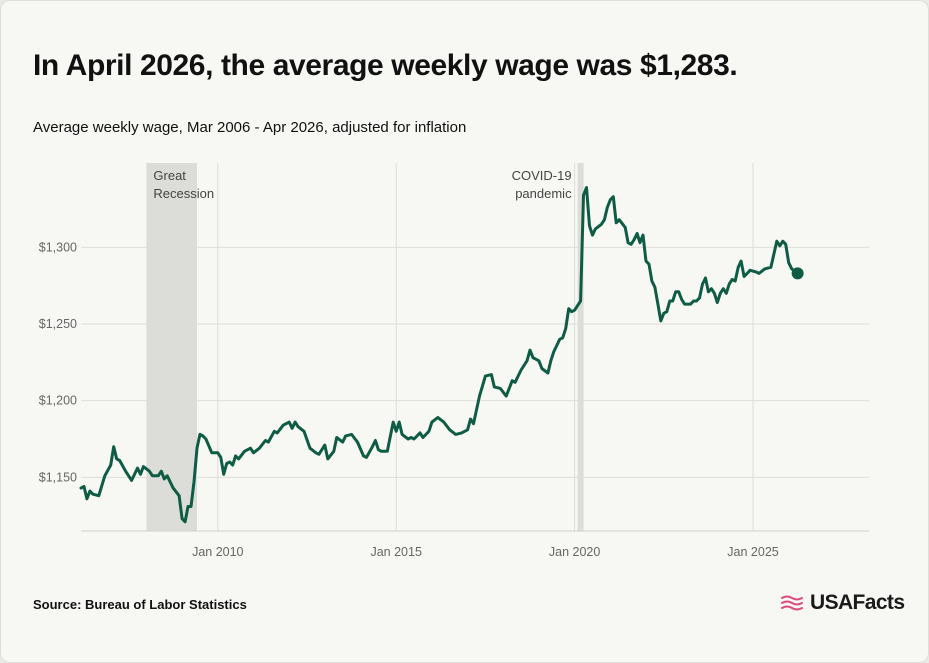 The image size is (929, 663). I want to click on flag-icon, so click(792, 603).